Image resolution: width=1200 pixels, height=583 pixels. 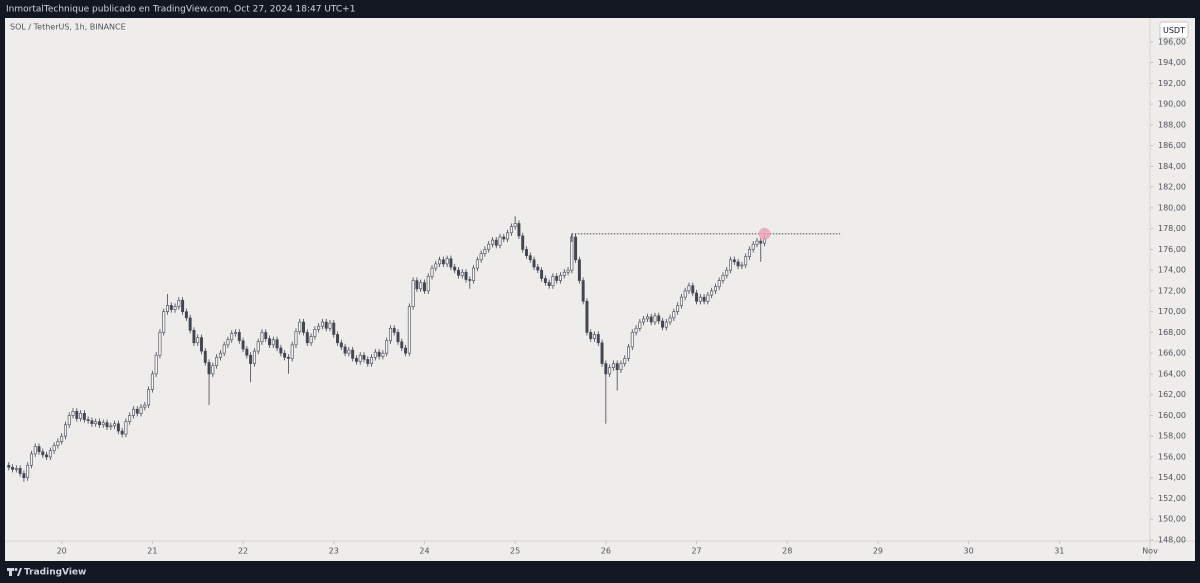 What do you see at coordinates (424, 551) in the screenshot?
I see `x-tick-label: 24` at bounding box center [424, 551].